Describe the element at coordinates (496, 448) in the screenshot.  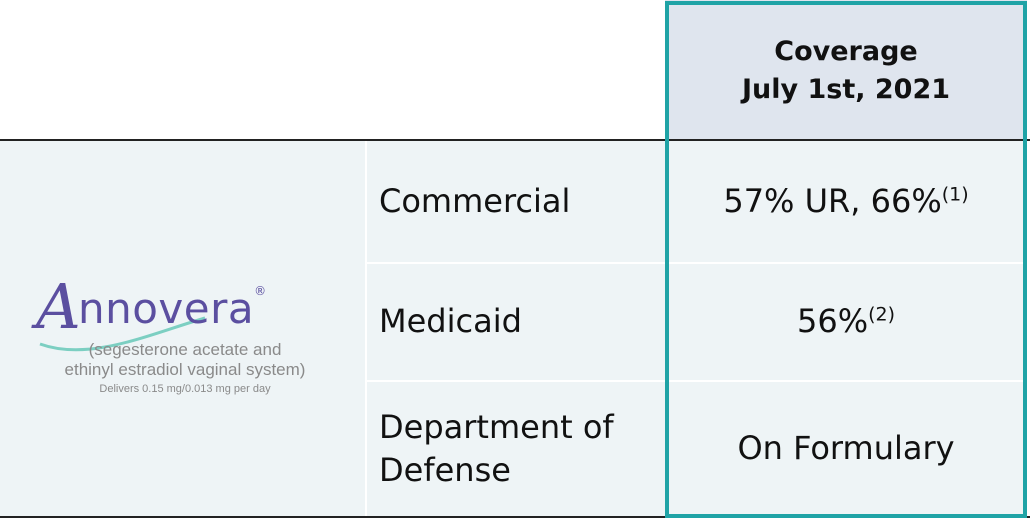
I see `segment-text: Department of Defense` at that location.